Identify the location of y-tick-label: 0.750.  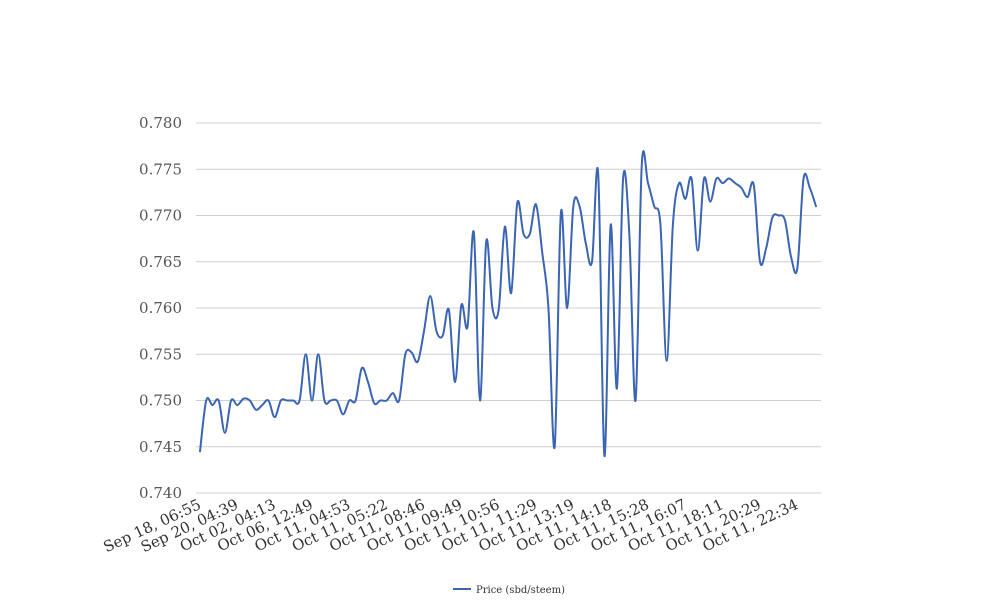
(160, 401).